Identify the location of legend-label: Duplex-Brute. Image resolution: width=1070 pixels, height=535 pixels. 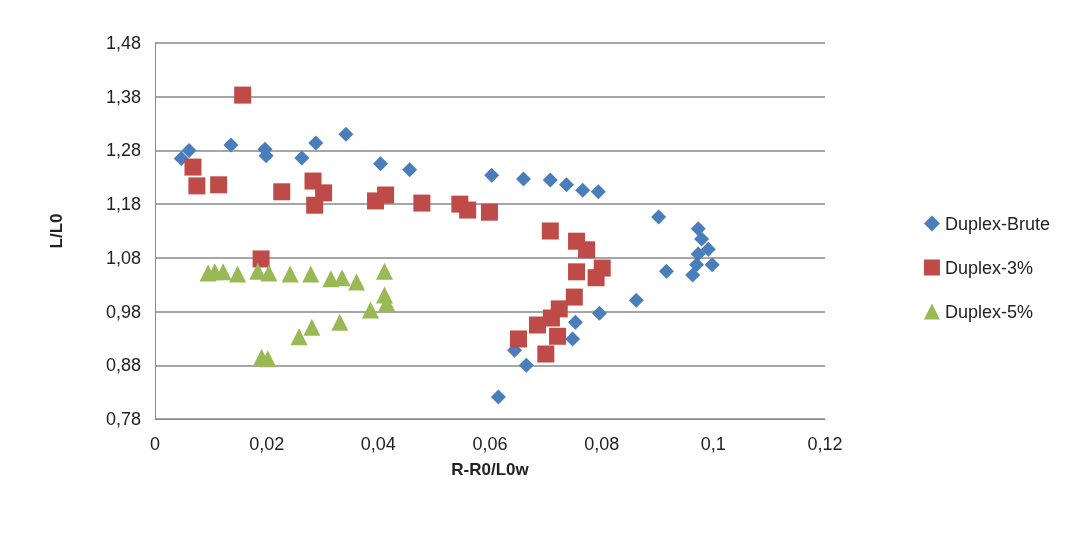
(997, 223).